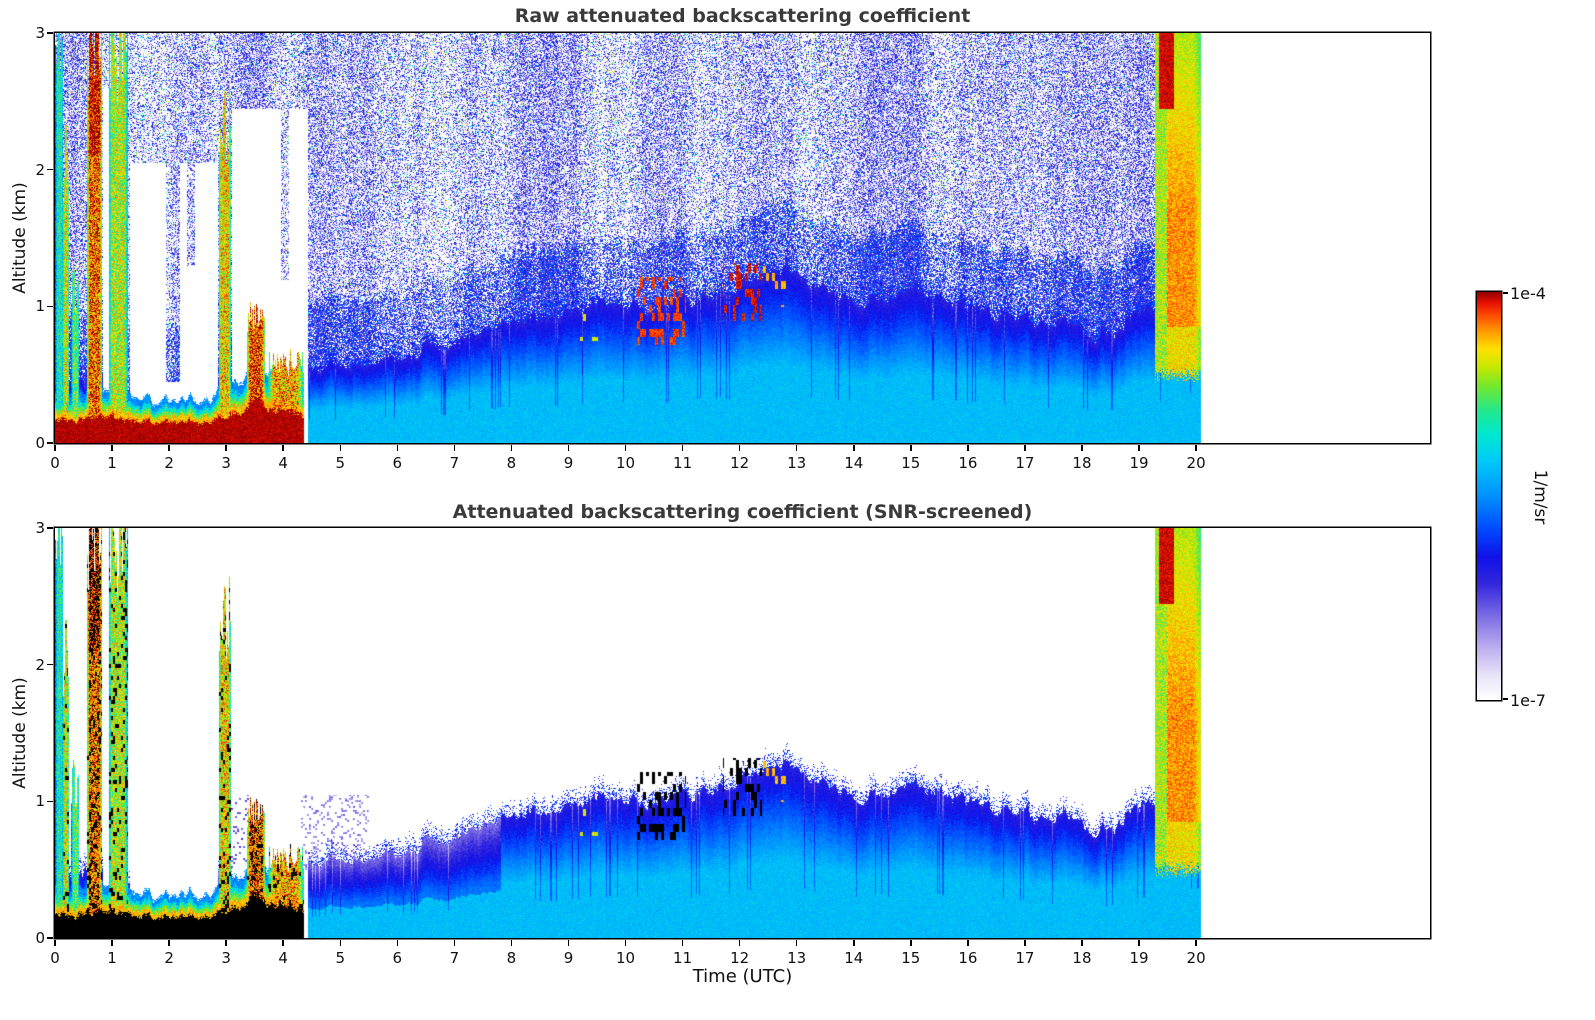  Describe the element at coordinates (1528, 700) in the screenshot. I see `colorbar-min-label: 1e-7` at that location.